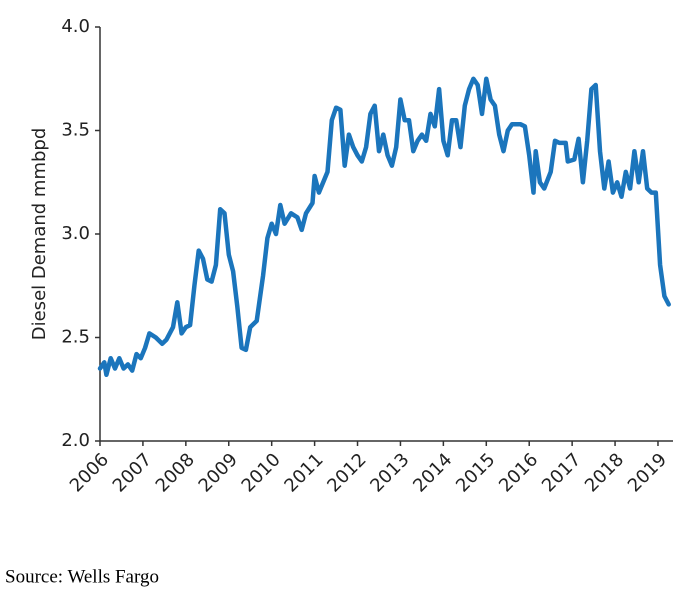  I want to click on x-tick-label: 2006, so click(89, 472).